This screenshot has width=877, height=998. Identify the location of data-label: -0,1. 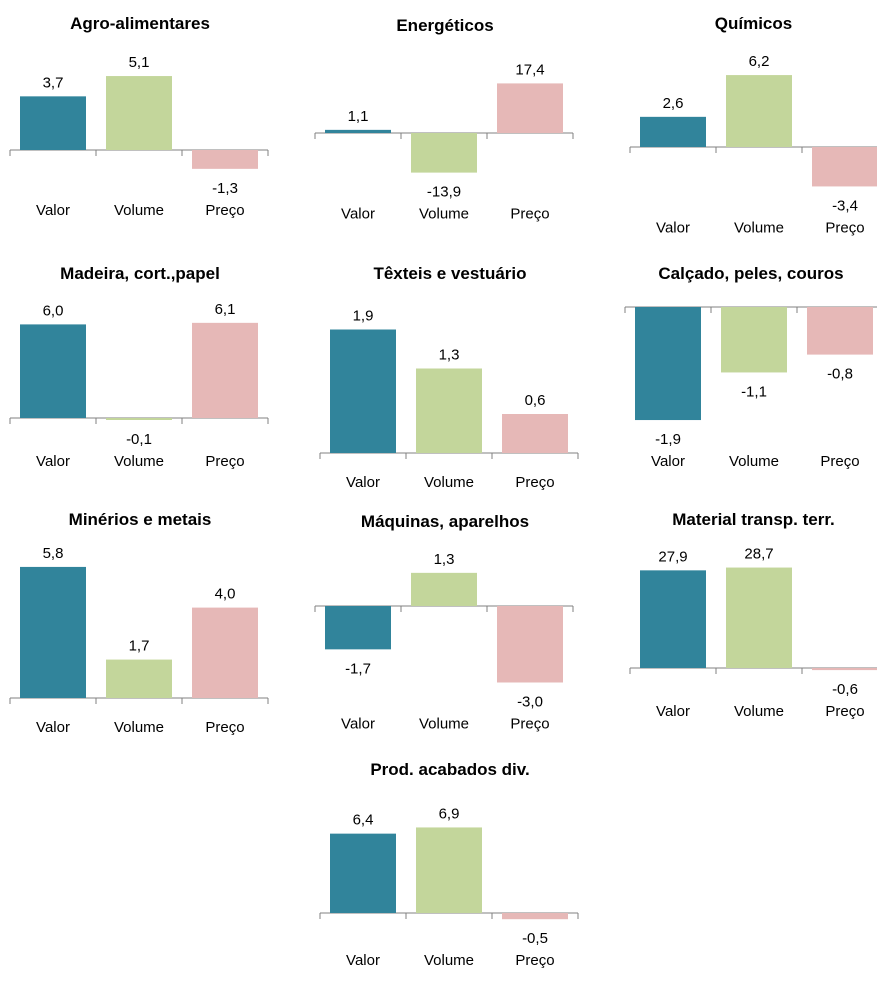
(139, 439).